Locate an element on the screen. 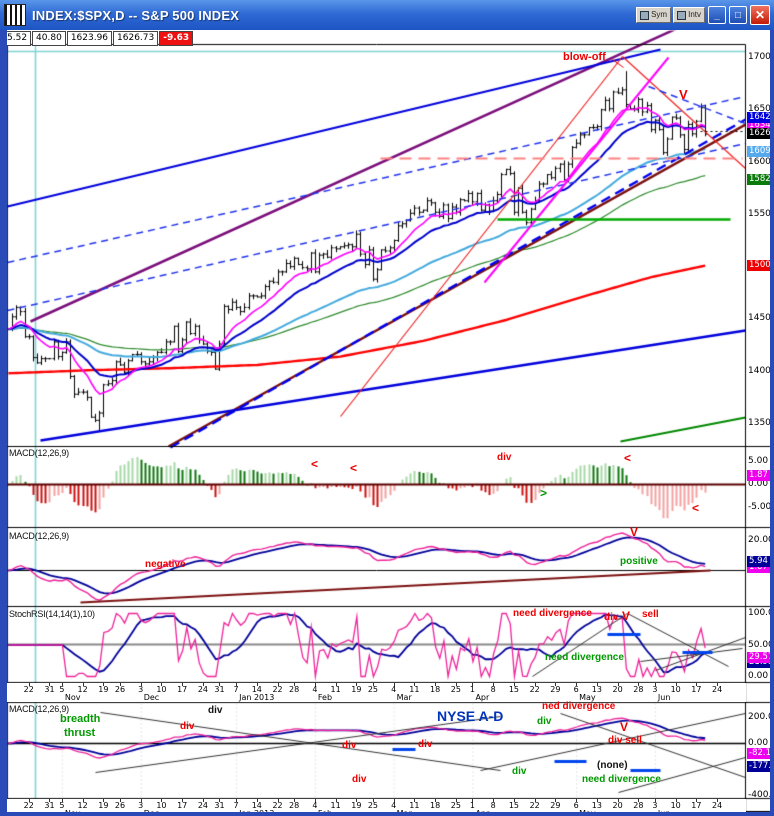 The image size is (774, 816). minimize-button: _ is located at coordinates (717, 15).